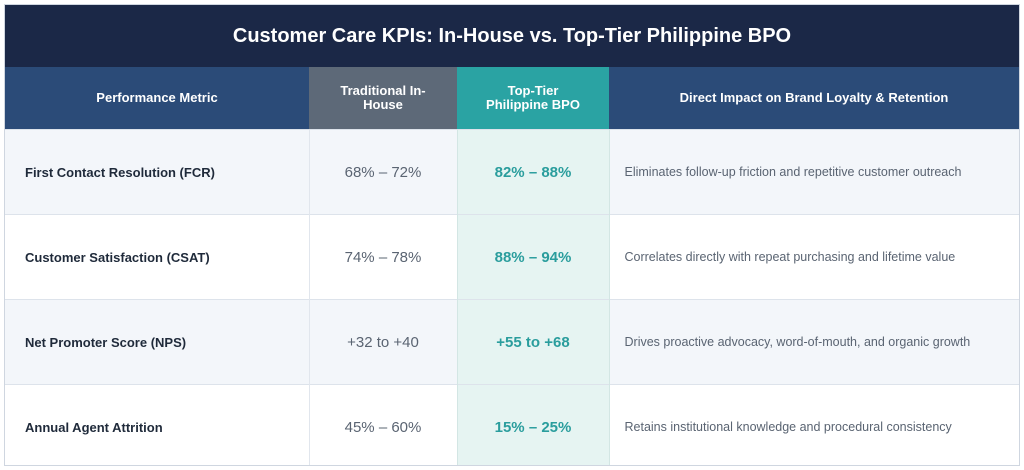  I want to click on table-cell: Customer Satisfaction (CSAT), so click(157, 257).